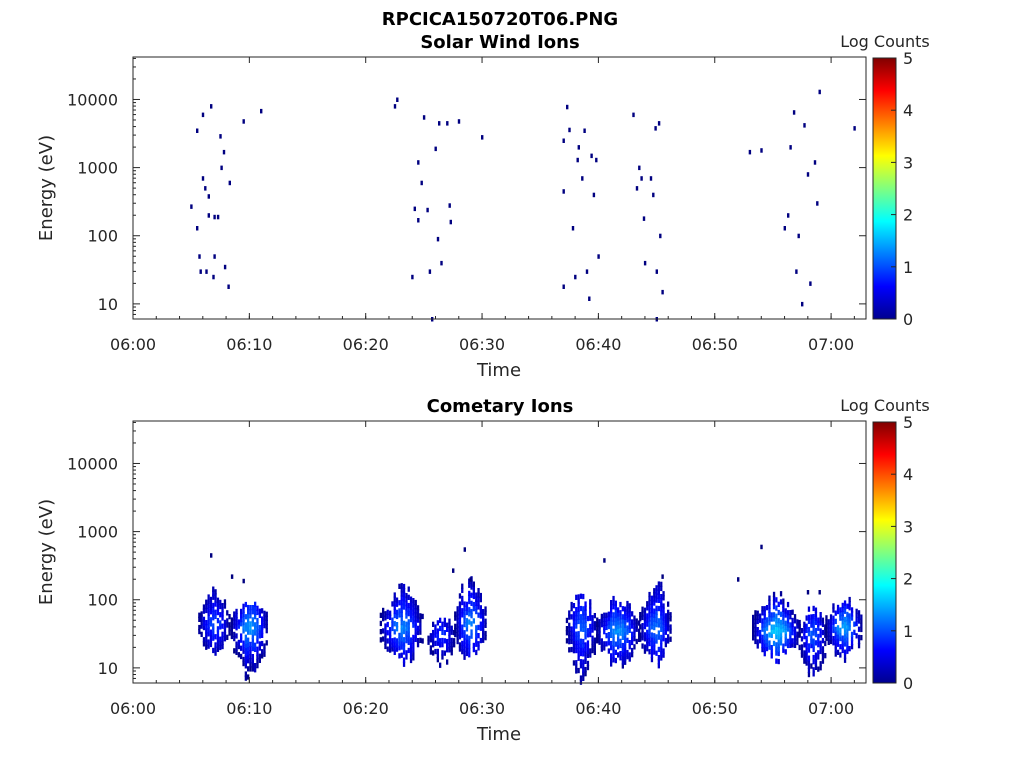  Describe the element at coordinates (715, 708) in the screenshot. I see `x-tick-label: 06:50` at that location.